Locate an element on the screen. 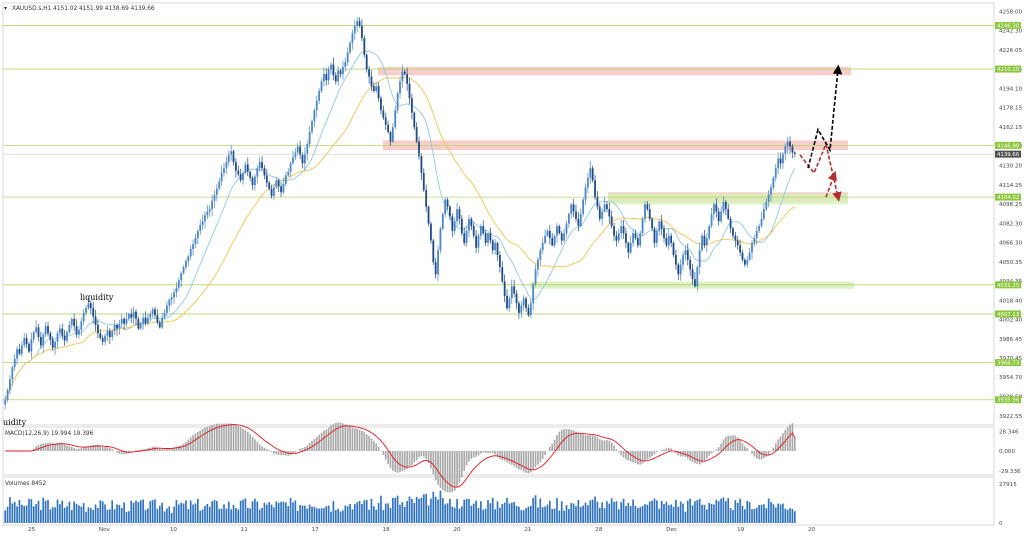  volume-tick-label: 27915 is located at coordinates (1008, 485).